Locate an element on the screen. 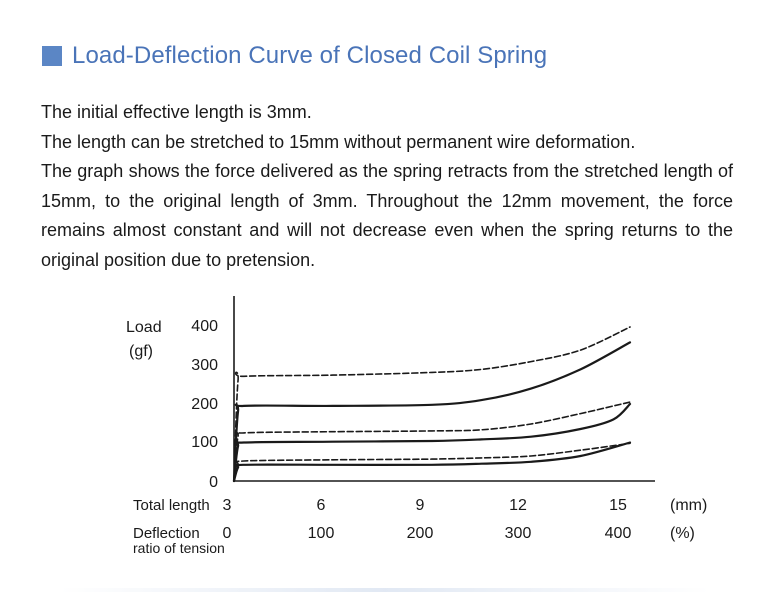 The width and height of the screenshot is (768, 597). x-length-tick-label: 6 is located at coordinates (321, 505).